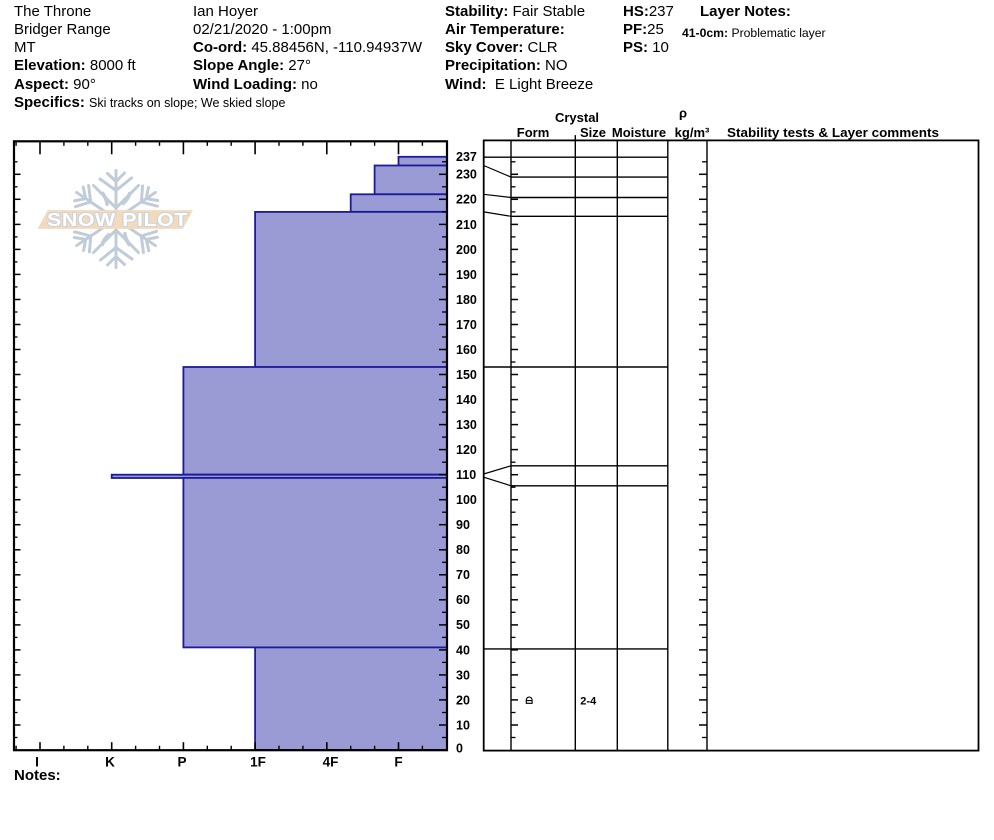  Describe the element at coordinates (463, 625) in the screenshot. I see `svg-text: 50` at that location.